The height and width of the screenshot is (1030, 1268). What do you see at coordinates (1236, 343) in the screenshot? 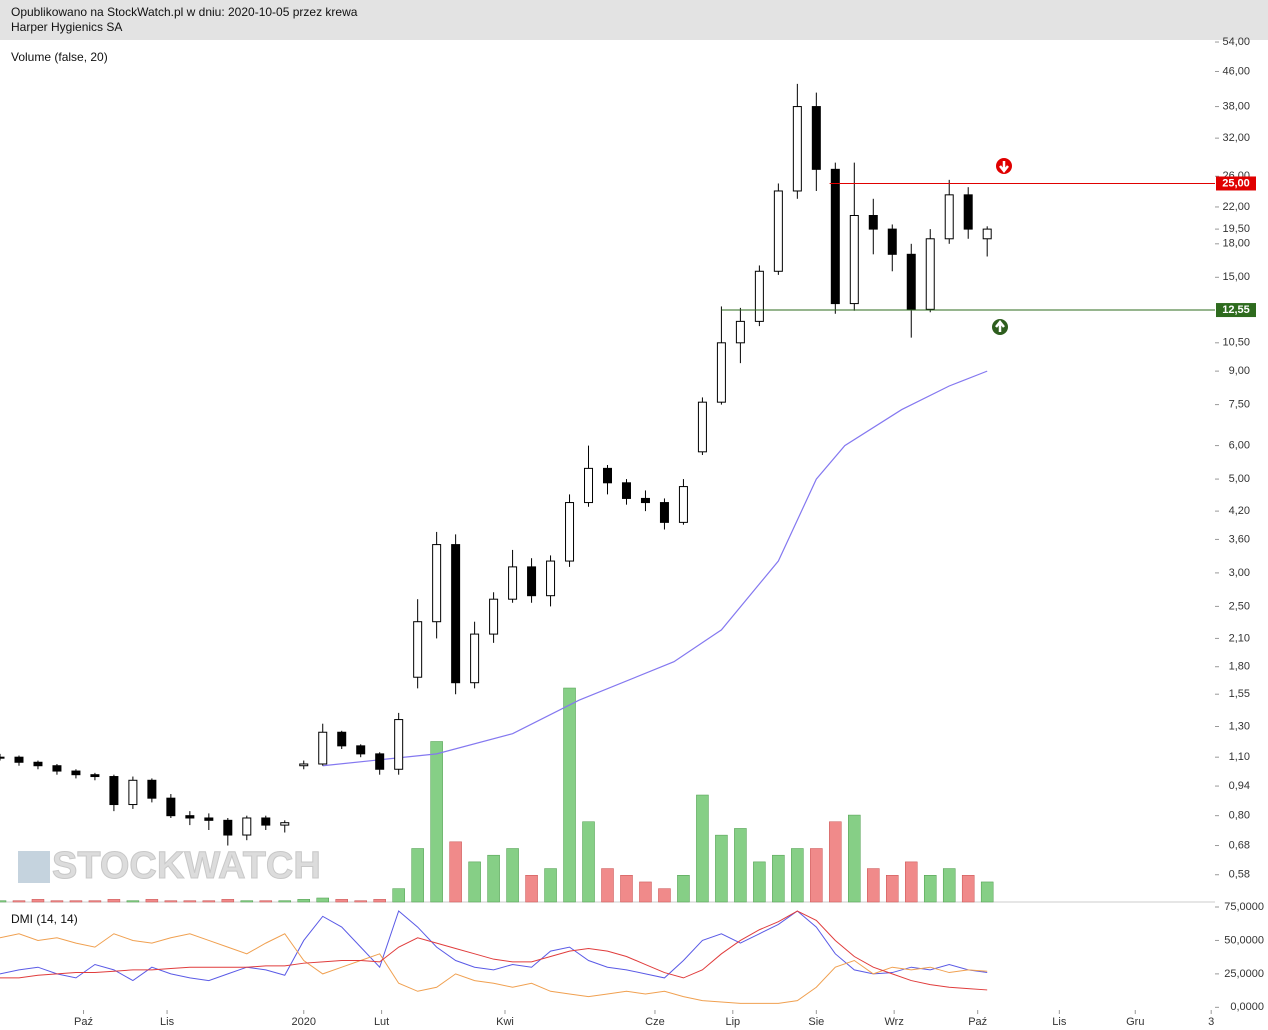
I see `y-tick-label: 10,50` at bounding box center [1236, 343].